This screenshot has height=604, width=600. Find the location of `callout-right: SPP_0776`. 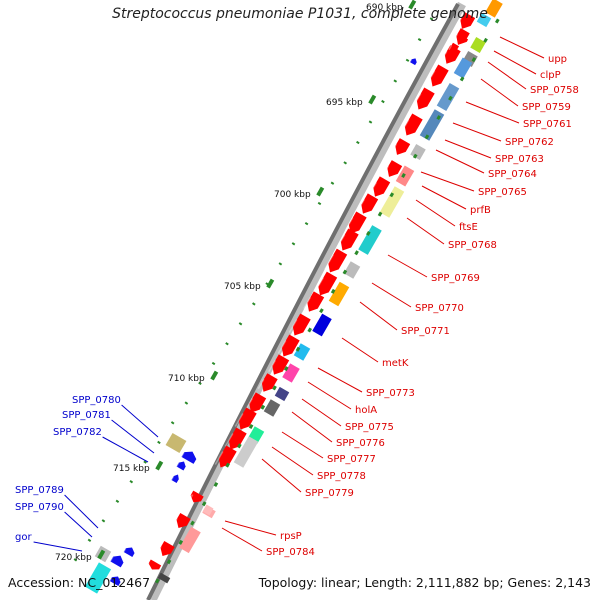

callout-right: SPP_0776 is located at coordinates (338, 430).